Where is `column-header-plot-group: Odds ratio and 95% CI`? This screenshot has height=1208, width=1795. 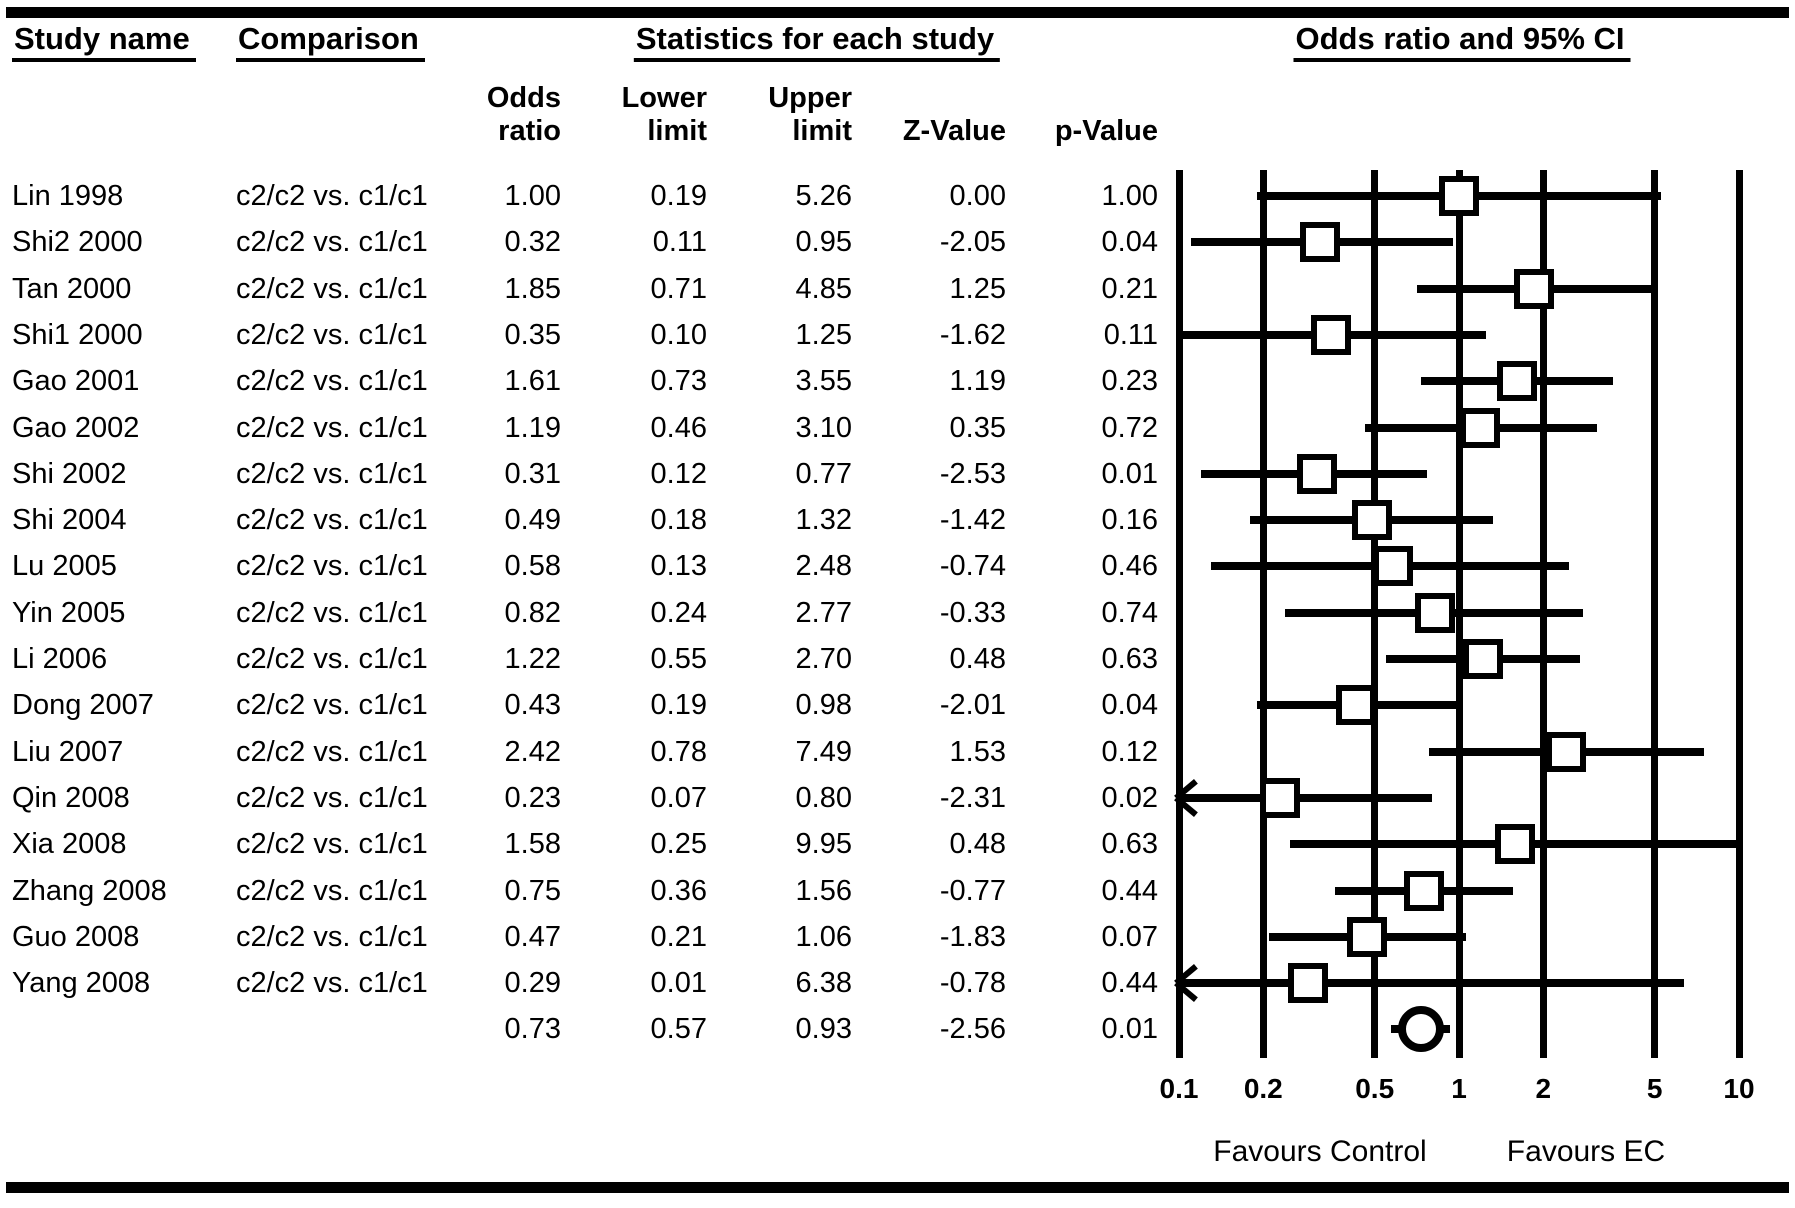
column-header-plot-group: Odds ratio and 95% CI is located at coordinates (1462, 42).